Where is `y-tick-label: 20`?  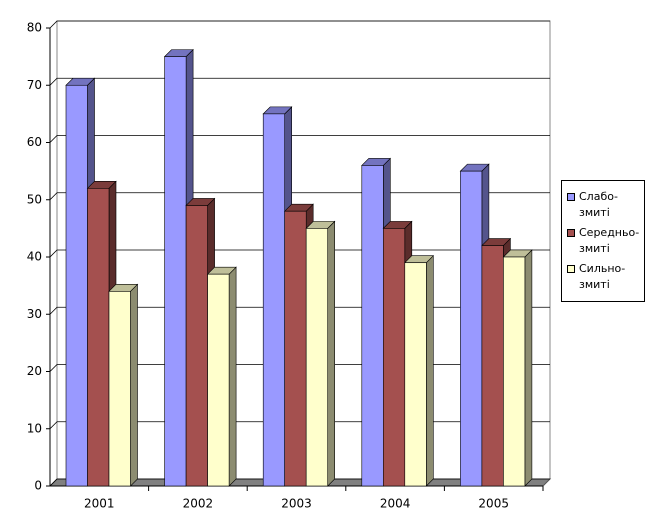
y-tick-label: 20 is located at coordinates (34, 371).